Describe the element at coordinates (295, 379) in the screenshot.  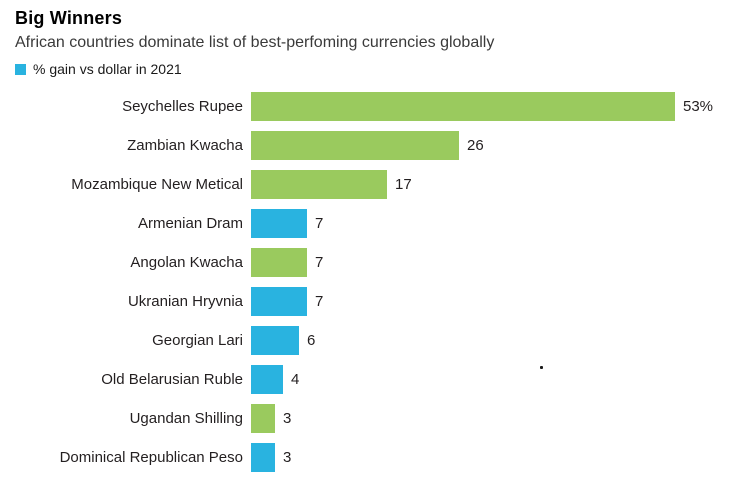
I see `bar-value-label: 4` at that location.